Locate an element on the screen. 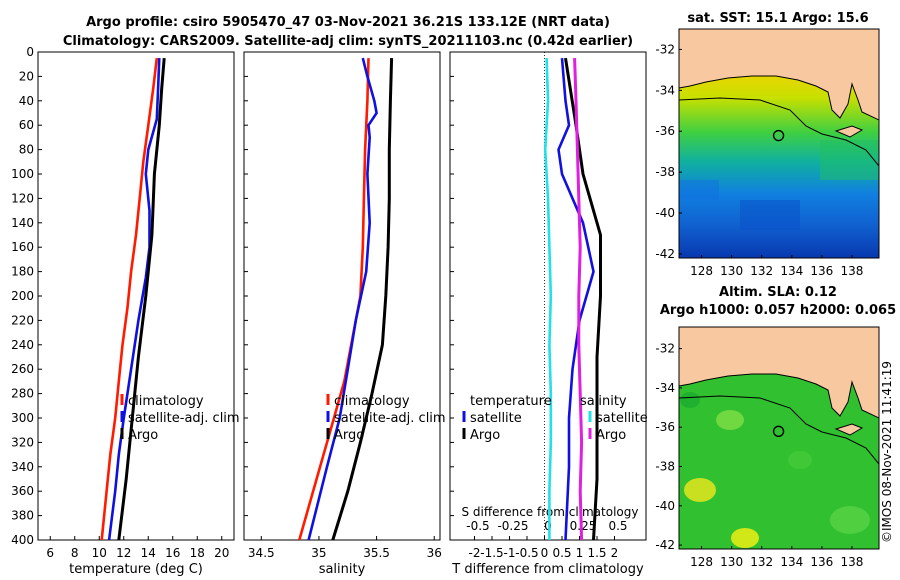 This screenshot has width=900, height=580. x-tick-label: 34.5 is located at coordinates (261, 553).